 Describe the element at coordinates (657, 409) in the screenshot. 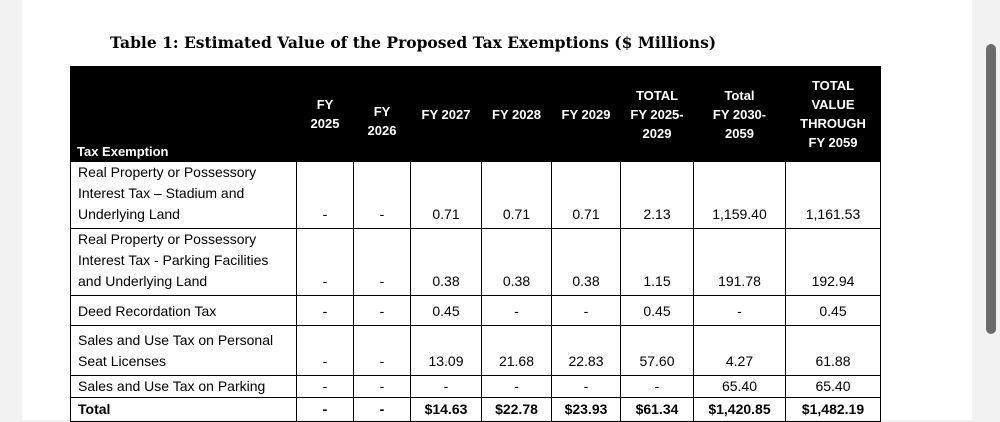

I see `table-cell: $61.34` at that location.